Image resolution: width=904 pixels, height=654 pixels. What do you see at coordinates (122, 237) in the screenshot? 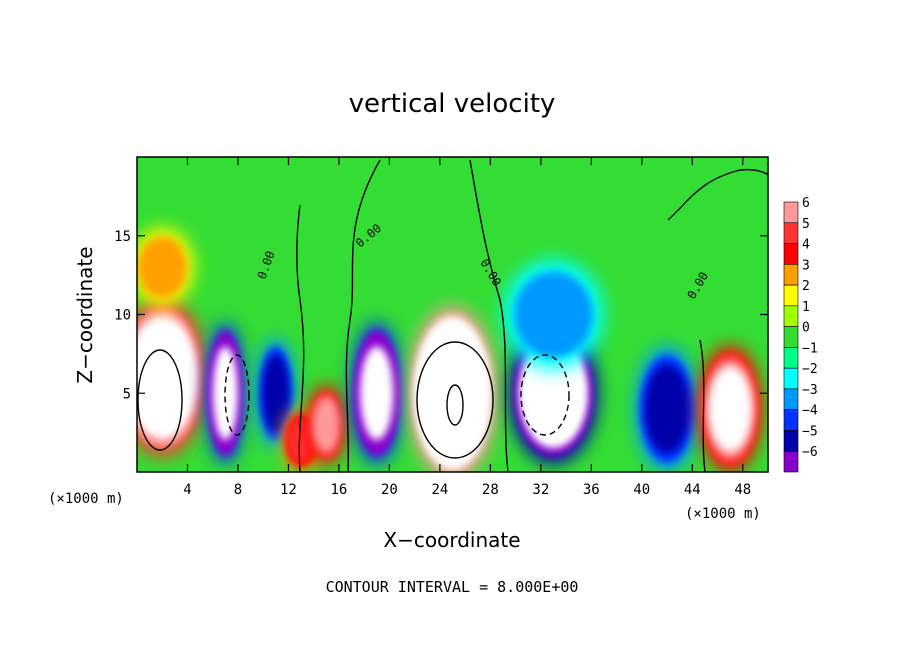
I see `y-tick-label: 15` at bounding box center [122, 237].